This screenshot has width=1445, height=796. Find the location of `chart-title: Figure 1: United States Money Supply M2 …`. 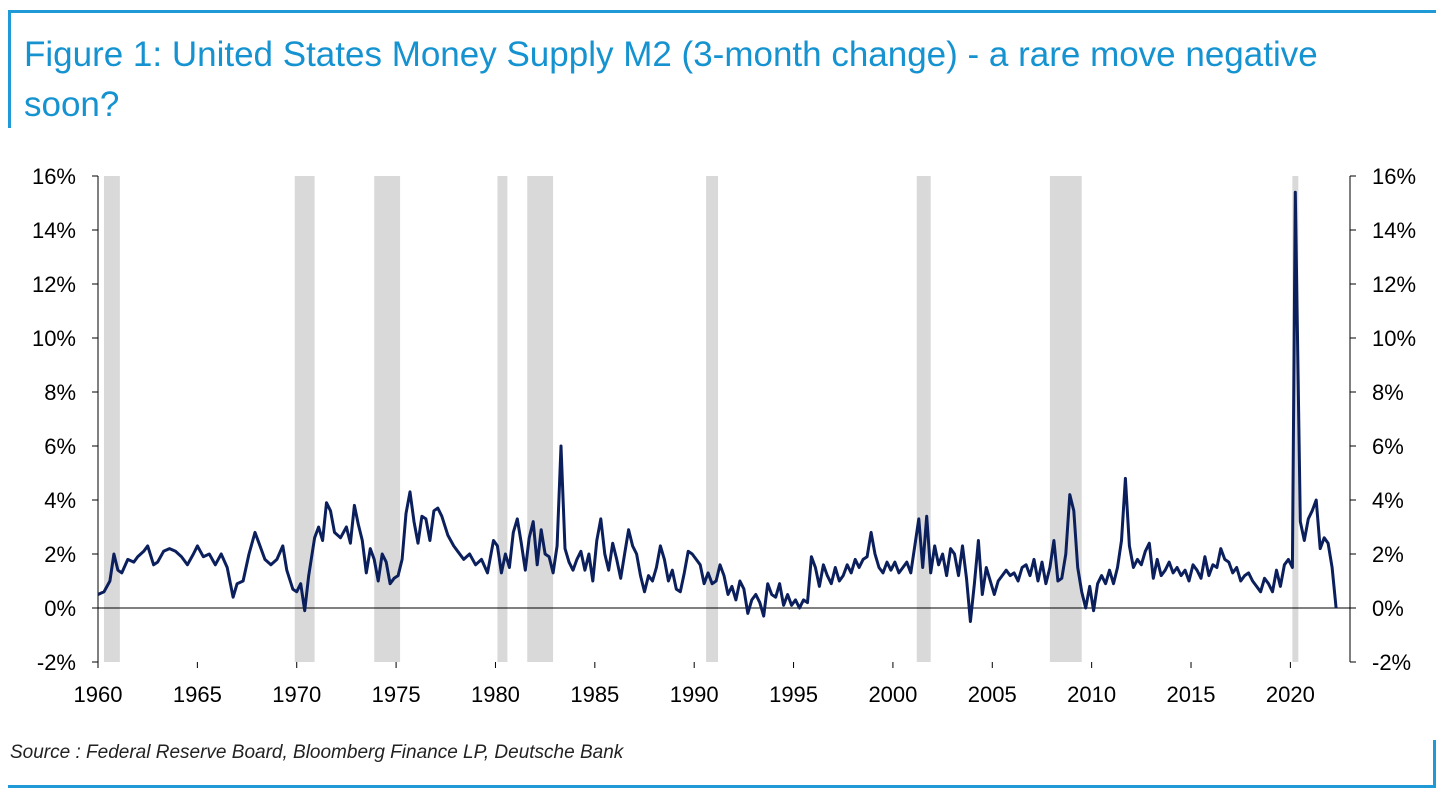

chart-title: Figure 1: United States Money Supply M2 … is located at coordinates (671, 79).